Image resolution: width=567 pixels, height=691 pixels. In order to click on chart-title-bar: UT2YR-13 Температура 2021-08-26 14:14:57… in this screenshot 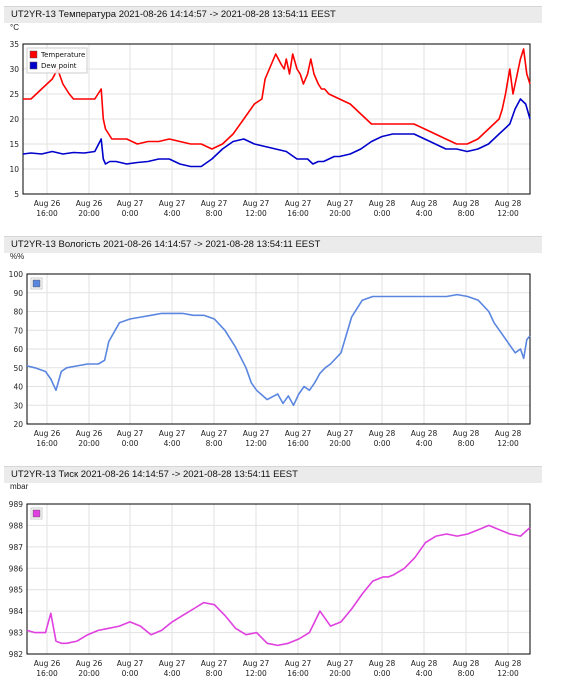, I will do `click(273, 14)`.